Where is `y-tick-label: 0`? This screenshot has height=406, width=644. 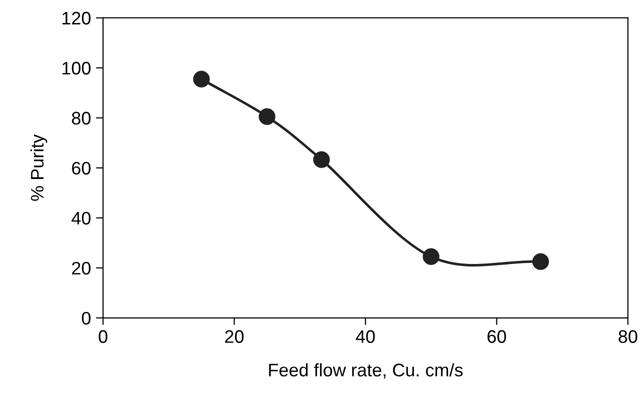 y-tick-label: 0 is located at coordinates (86, 318).